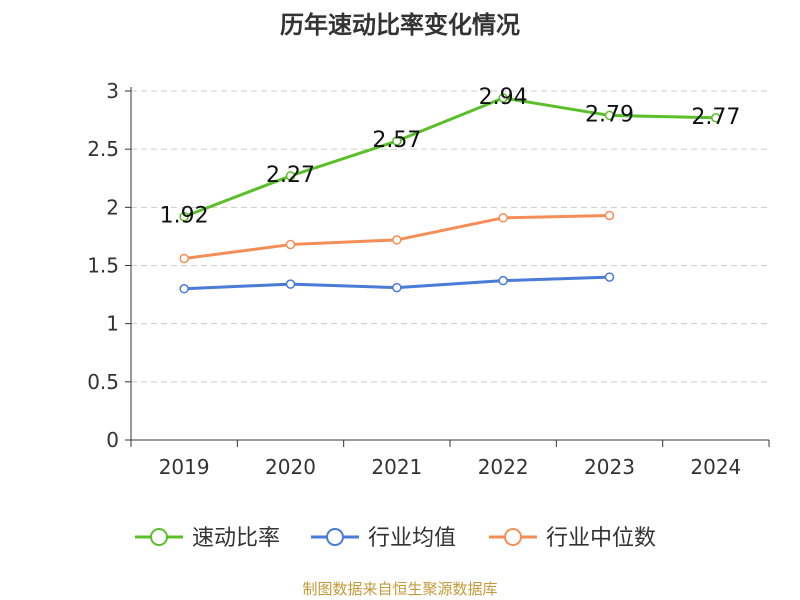 The width and height of the screenshot is (800, 600). What do you see at coordinates (396, 467) in the screenshot?
I see `x-tick-label: 2021` at bounding box center [396, 467].